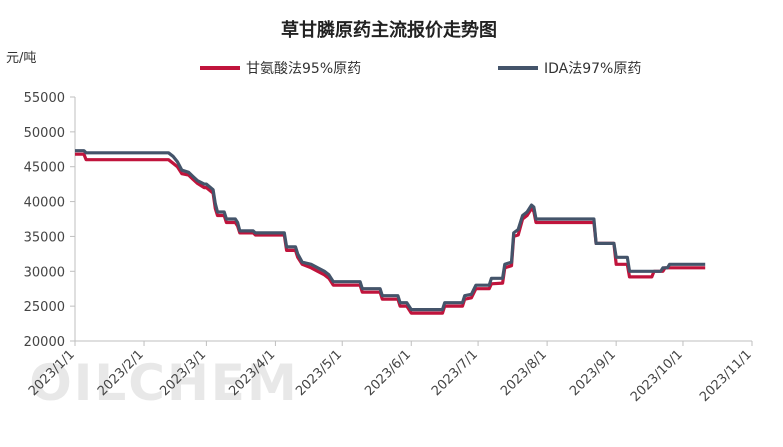  I want to click on legend: 甘氨酸法95%原药 IDA法97%原药, so click(420, 69).